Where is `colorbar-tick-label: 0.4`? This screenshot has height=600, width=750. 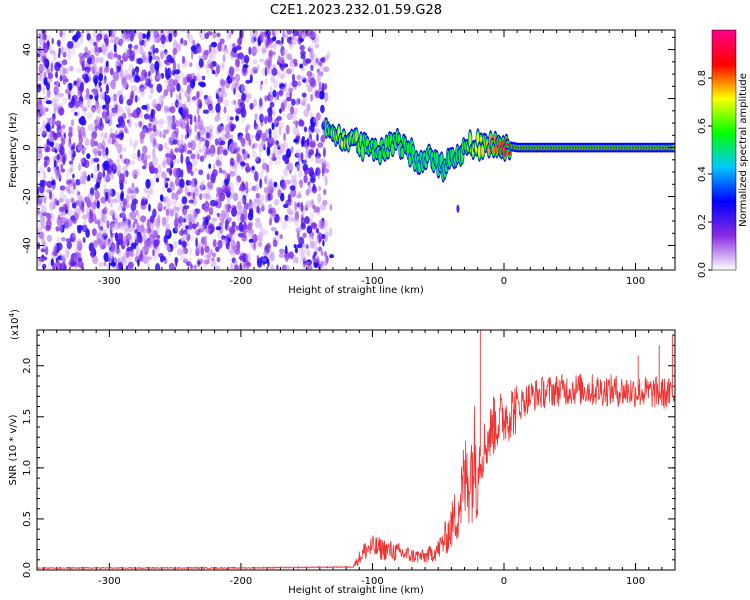 colorbar-tick-label: 0.4 is located at coordinates (702, 174).